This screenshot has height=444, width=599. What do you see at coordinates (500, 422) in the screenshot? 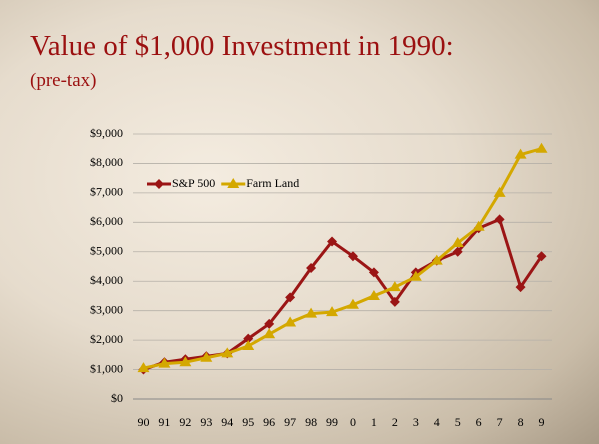
I see `x-tick-label: 7` at bounding box center [500, 422].